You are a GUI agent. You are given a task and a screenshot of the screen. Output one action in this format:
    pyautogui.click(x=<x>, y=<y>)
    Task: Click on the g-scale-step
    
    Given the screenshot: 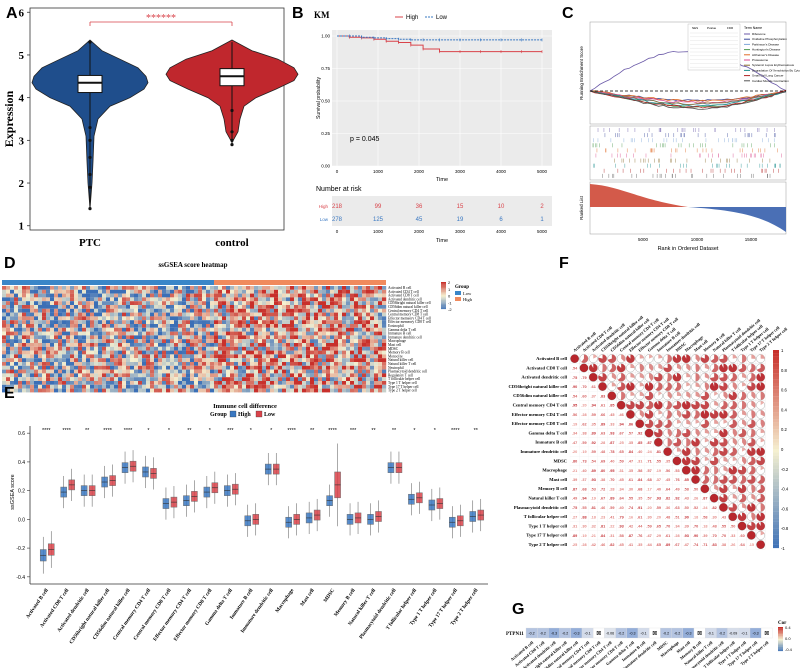 What is the action you would take?
    pyautogui.click(x=780, y=649)
    